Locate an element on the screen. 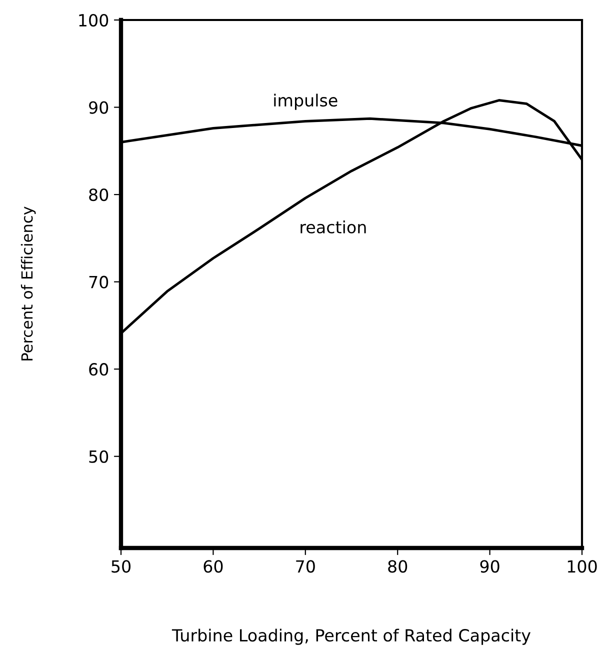  y-axis-title: Percent of Efficiency is located at coordinates (28, 283).